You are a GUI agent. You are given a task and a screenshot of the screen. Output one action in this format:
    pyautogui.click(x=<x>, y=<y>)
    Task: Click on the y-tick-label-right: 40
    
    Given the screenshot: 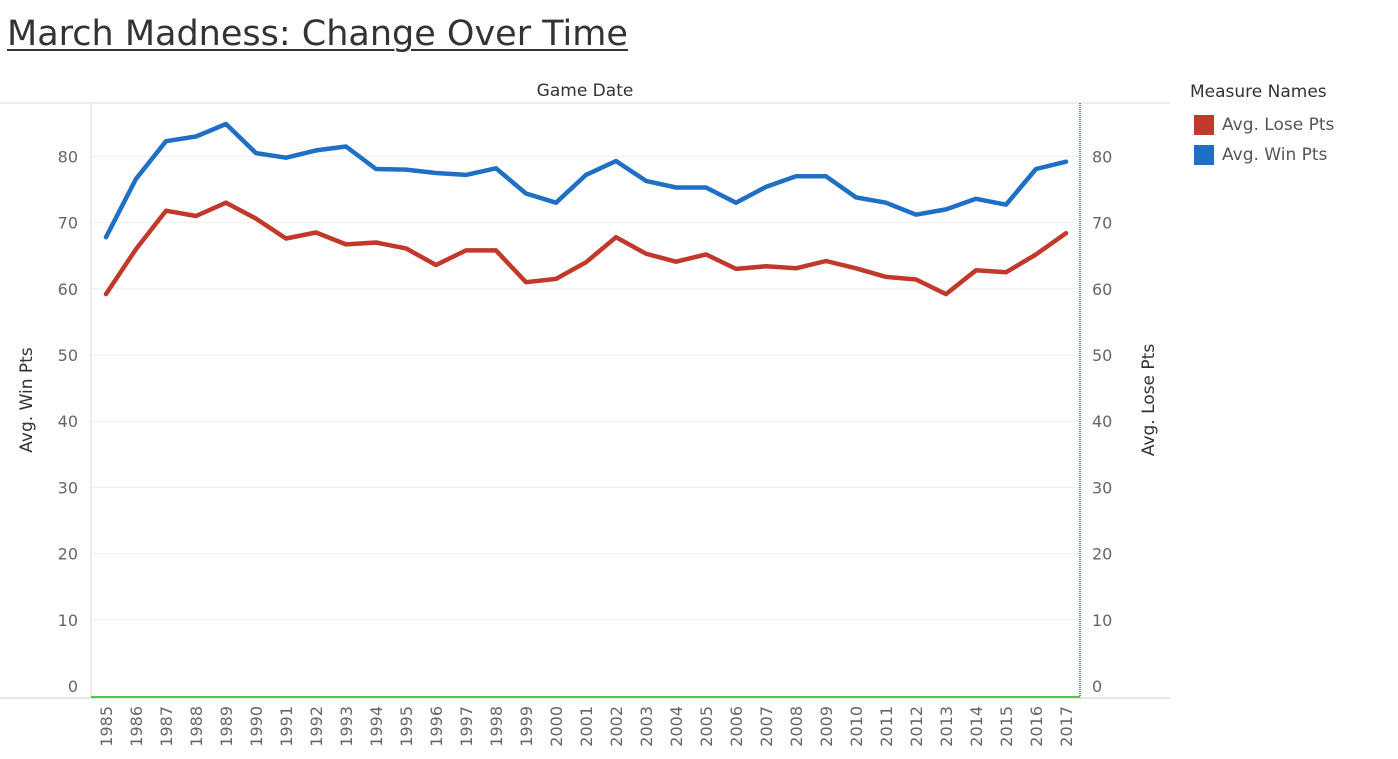 What is the action you would take?
    pyautogui.click(x=1102, y=421)
    